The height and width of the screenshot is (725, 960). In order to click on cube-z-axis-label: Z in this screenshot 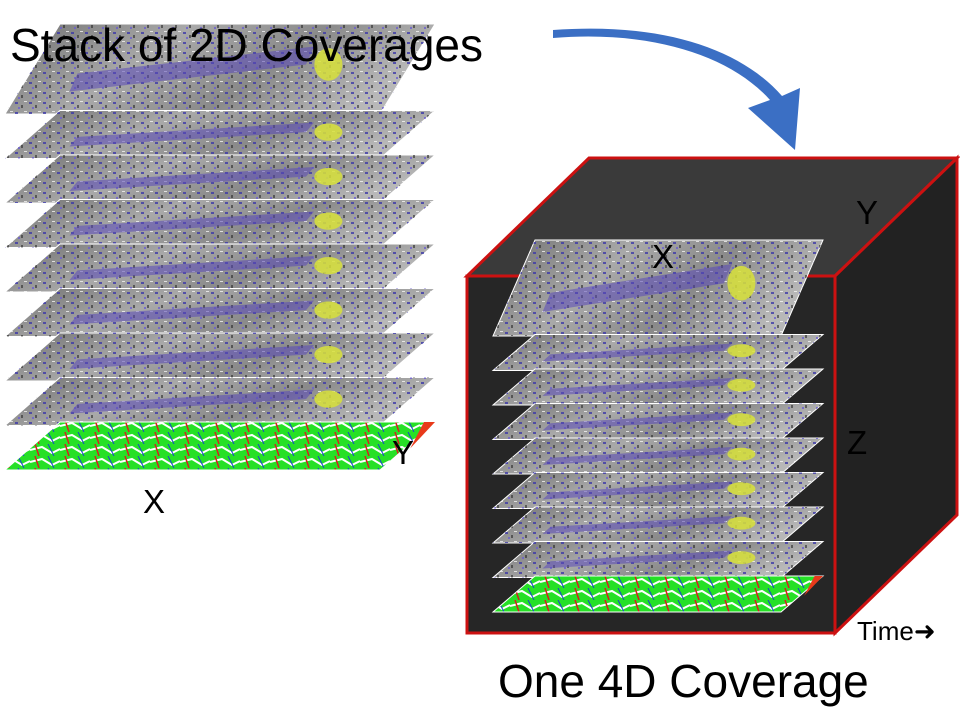, I will do `click(857, 442)`.